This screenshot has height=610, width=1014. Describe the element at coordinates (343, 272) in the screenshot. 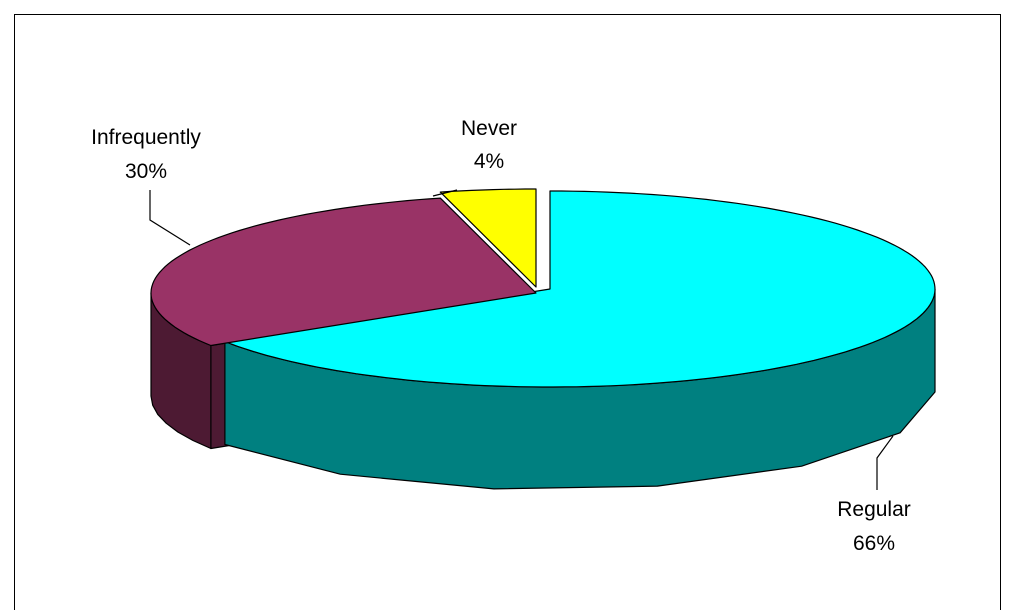

I see `slice-top-infrequently` at that location.